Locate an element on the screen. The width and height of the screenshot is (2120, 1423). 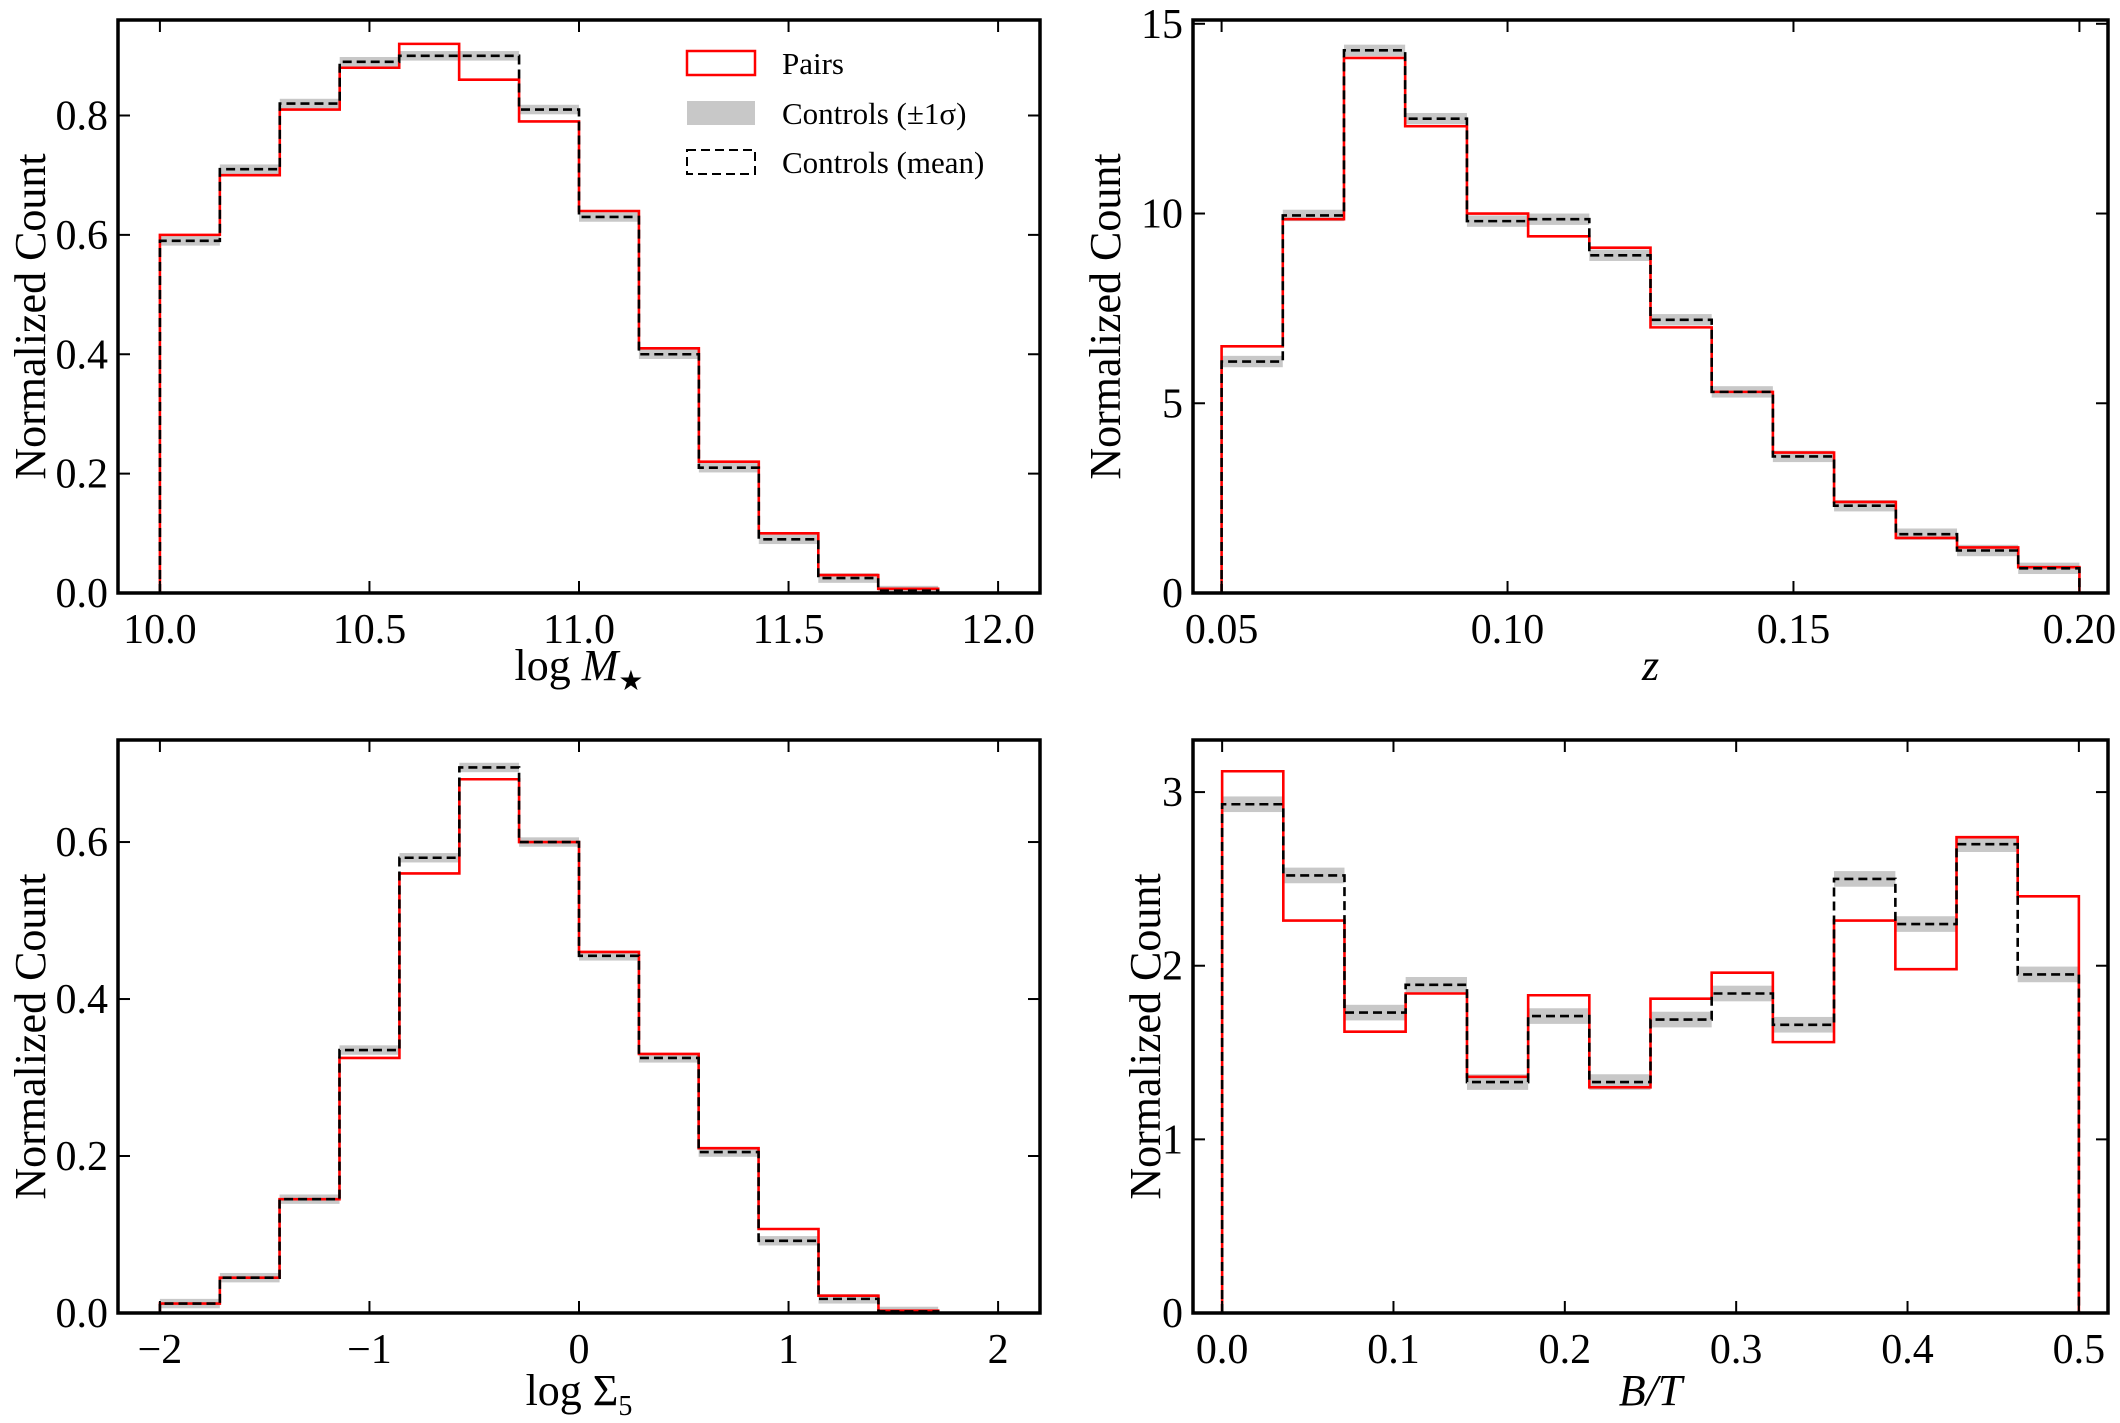
x-tick-label: 12.0 is located at coordinates (998, 630).